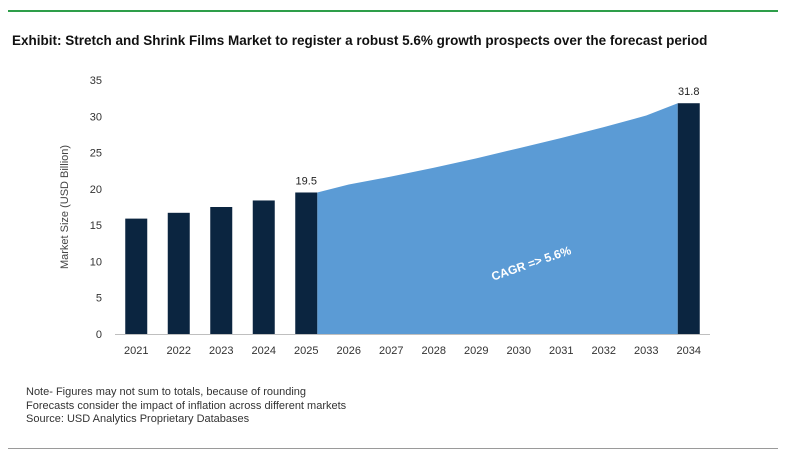  I want to click on y-tick-label: 30, so click(96, 117).